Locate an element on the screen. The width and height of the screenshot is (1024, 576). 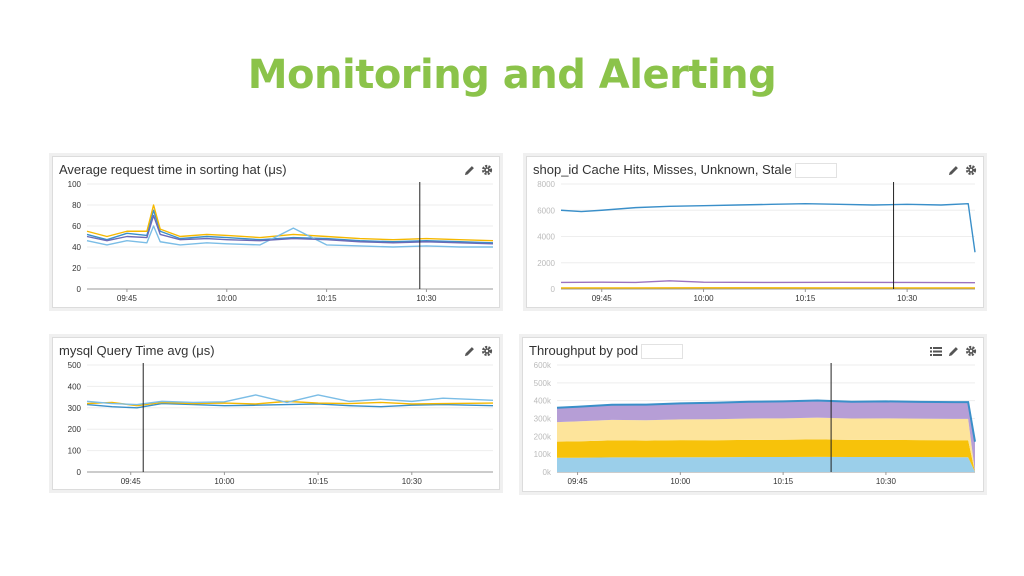
panel-header: Average request time in sorting hat (μs) is located at coordinates (276, 170).